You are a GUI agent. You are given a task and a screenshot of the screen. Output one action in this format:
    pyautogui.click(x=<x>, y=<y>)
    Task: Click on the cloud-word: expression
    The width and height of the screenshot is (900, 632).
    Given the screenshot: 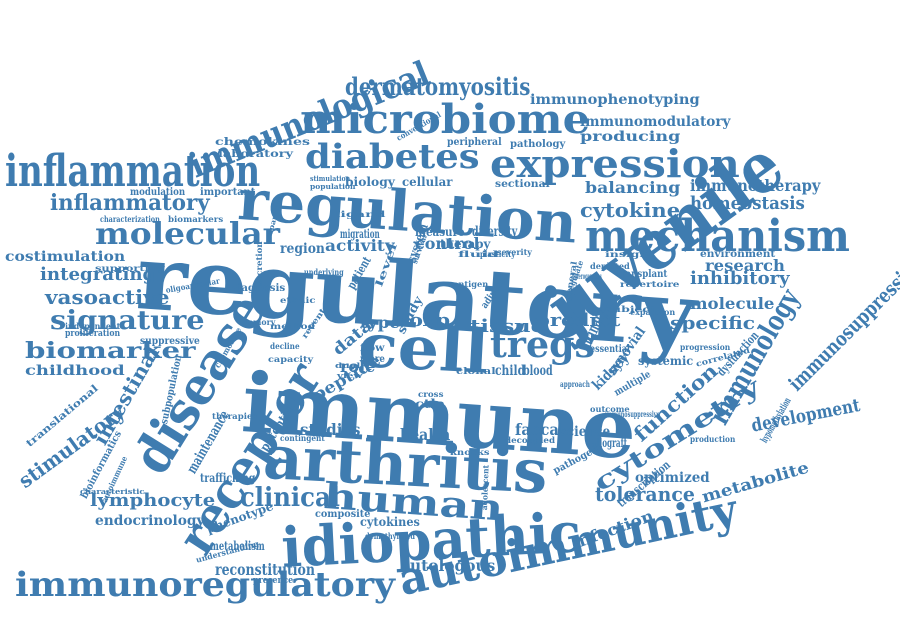 What is the action you would take?
    pyautogui.click(x=615, y=163)
    